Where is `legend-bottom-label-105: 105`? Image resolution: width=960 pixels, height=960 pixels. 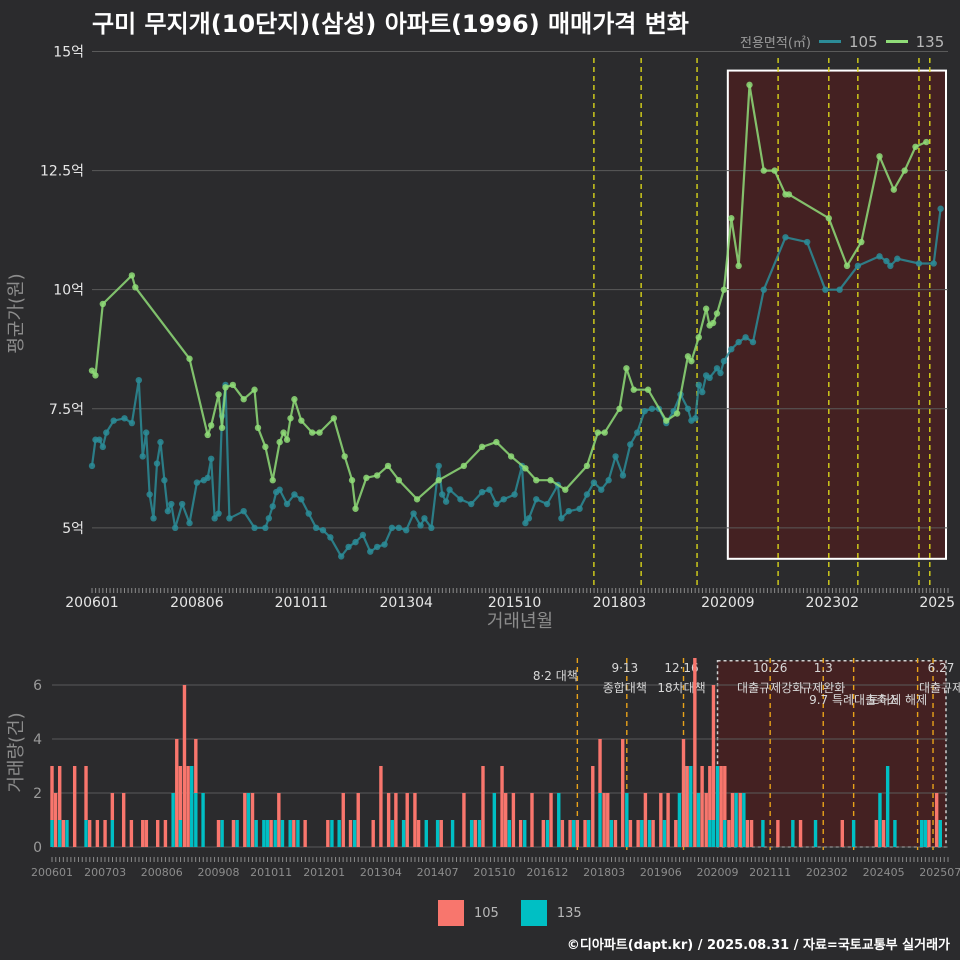
legend-bottom-label-105: 105 is located at coordinates (486, 913).